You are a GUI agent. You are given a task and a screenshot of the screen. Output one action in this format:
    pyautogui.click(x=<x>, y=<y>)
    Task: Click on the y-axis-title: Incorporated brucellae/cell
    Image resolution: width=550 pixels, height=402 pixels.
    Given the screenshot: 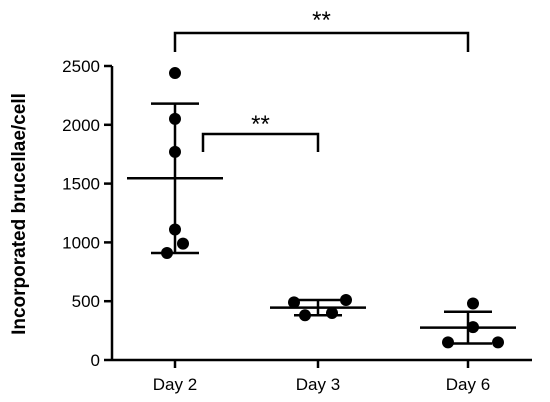 What is the action you would take?
    pyautogui.click(x=19, y=214)
    